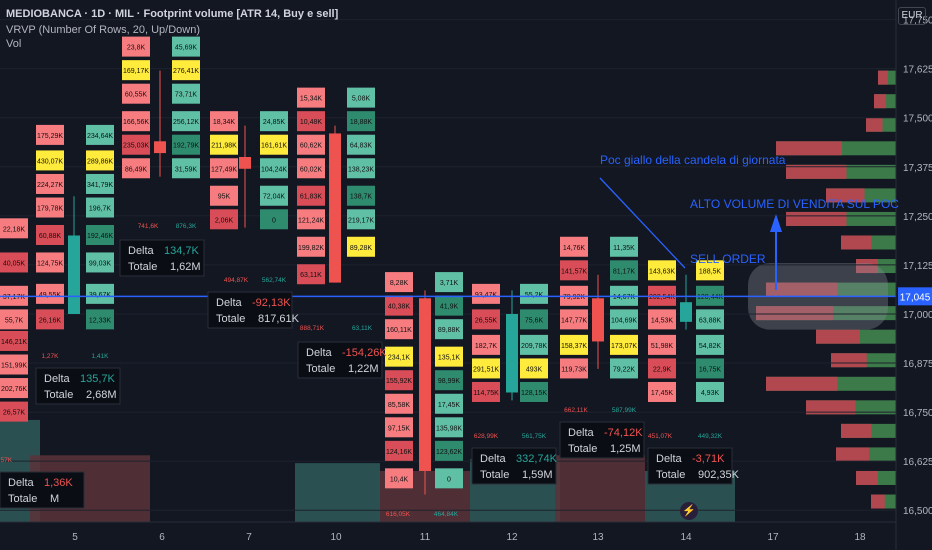  I want to click on footprint-buy-value: 256,12K, so click(186, 122).